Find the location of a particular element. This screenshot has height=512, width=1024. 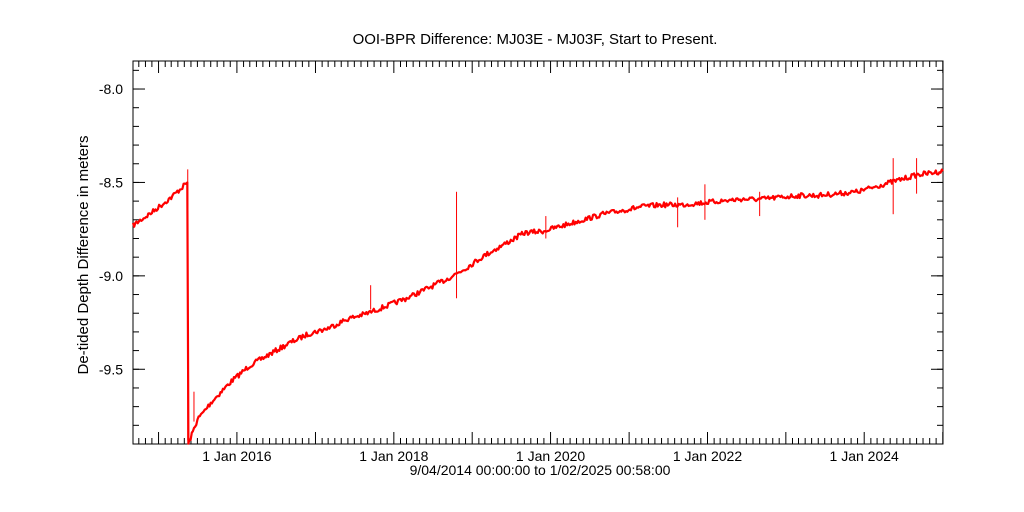

x-tick-label: 1 Jan 2018 is located at coordinates (393, 456).